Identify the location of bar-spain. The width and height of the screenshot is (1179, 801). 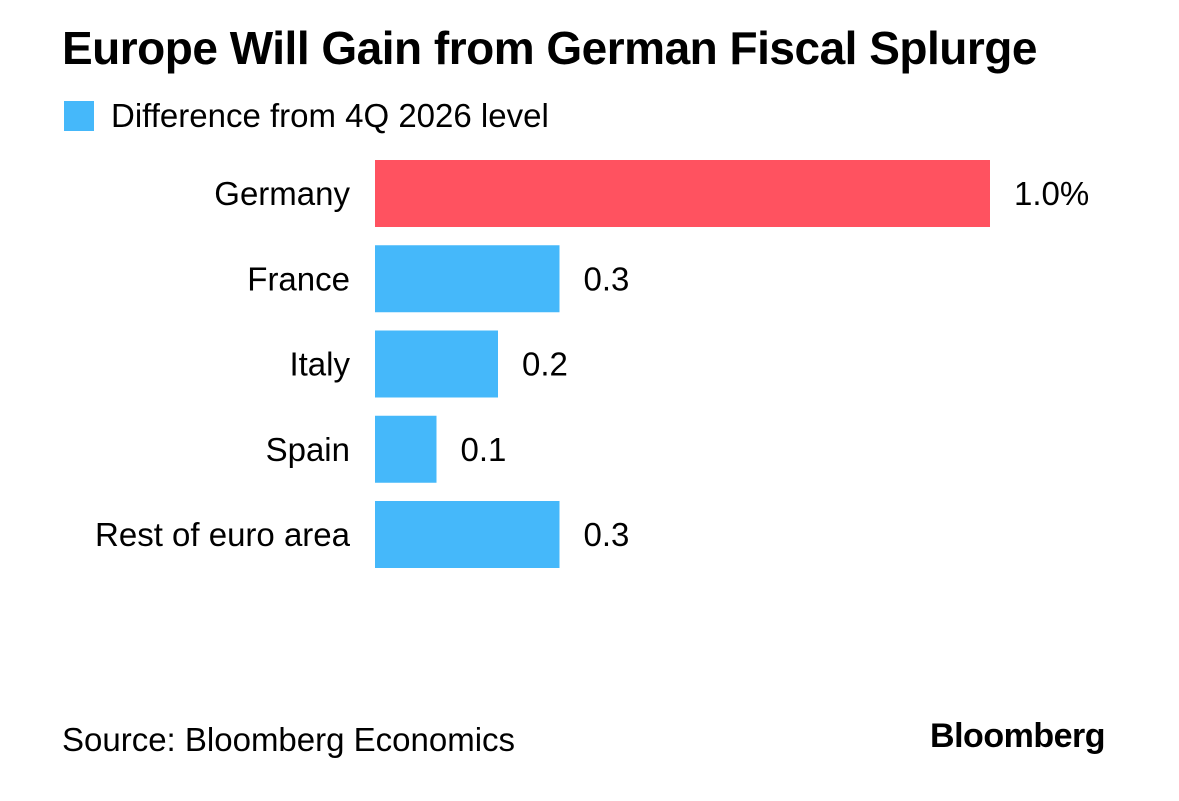
(406, 449).